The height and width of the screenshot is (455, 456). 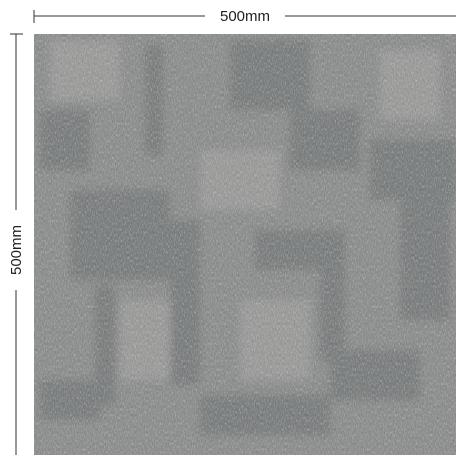 I want to click on width-label: 500mm, so click(x=245, y=16).